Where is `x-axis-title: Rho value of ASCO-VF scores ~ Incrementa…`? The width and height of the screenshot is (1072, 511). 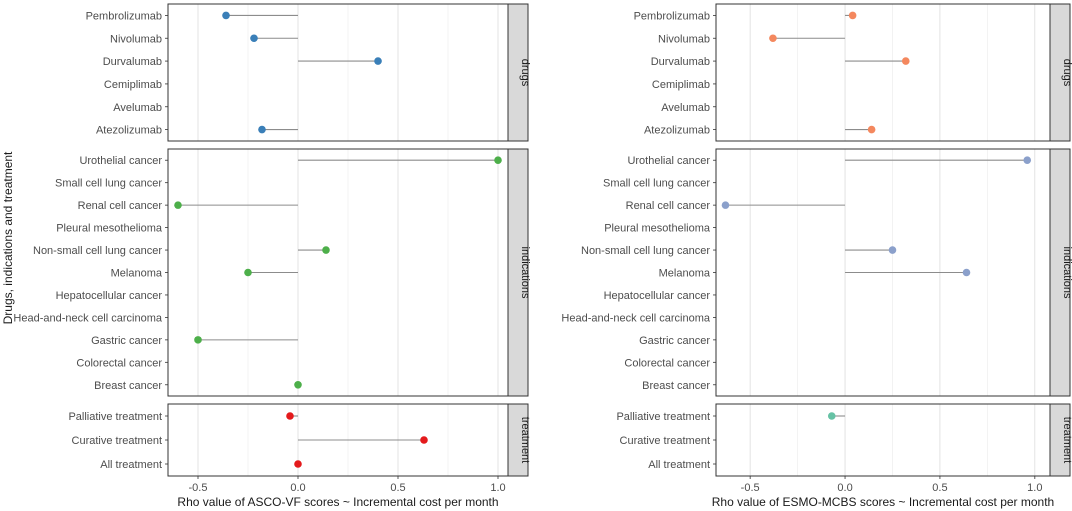 x-axis-title: Rho value of ASCO-VF scores ~ Incrementa… is located at coordinates (337, 502).